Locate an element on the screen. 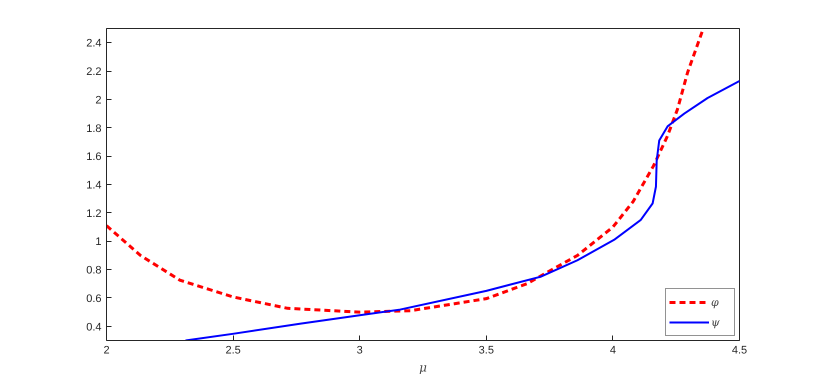 This screenshot has height=382, width=817. y-tick-label: 1.2 is located at coordinates (94, 214).